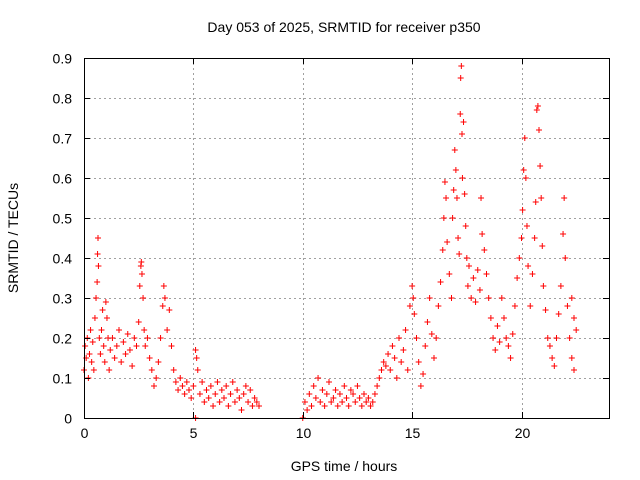  Describe the element at coordinates (63, 59) in the screenshot. I see `y-tick-label: 0.9` at that location.